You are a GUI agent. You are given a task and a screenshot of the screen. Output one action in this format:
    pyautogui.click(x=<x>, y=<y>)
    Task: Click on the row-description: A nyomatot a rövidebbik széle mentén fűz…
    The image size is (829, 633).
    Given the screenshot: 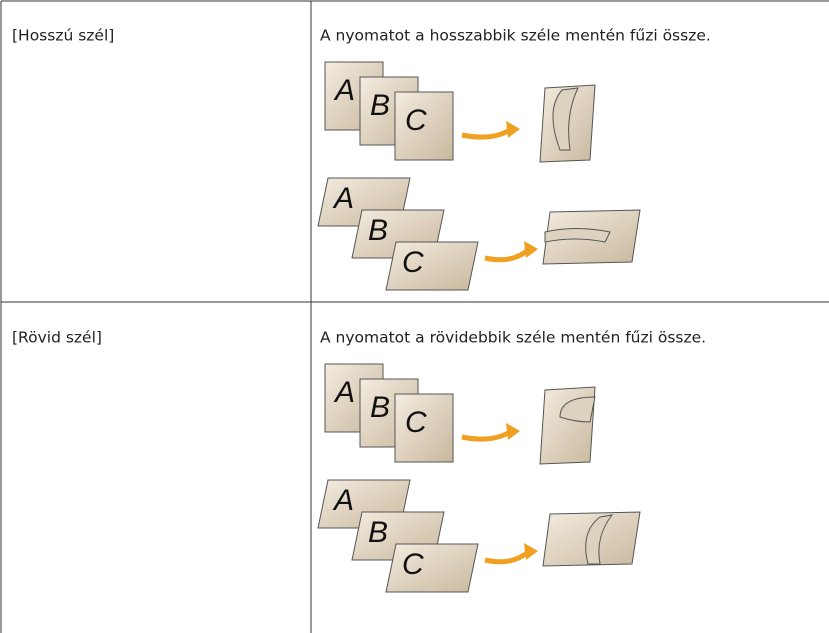 What is the action you would take?
    pyautogui.click(x=513, y=338)
    